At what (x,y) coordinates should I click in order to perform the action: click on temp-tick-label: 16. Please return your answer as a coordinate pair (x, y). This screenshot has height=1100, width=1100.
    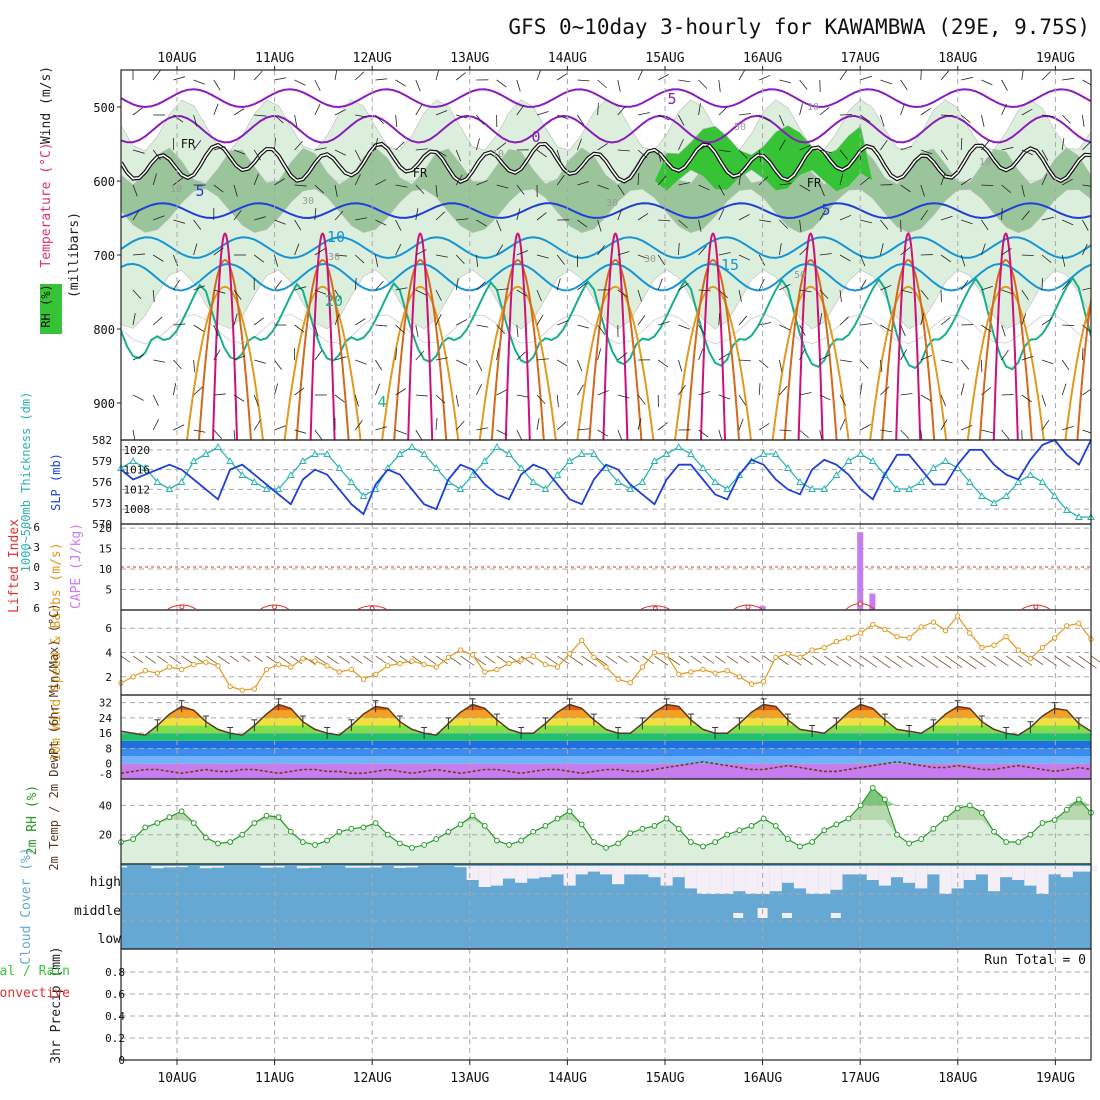
    Looking at the image, I should click on (105, 733).